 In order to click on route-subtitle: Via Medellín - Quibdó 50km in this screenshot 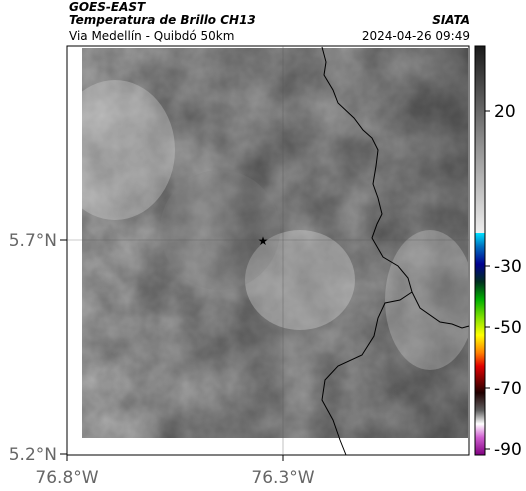, I will do `click(152, 36)`.